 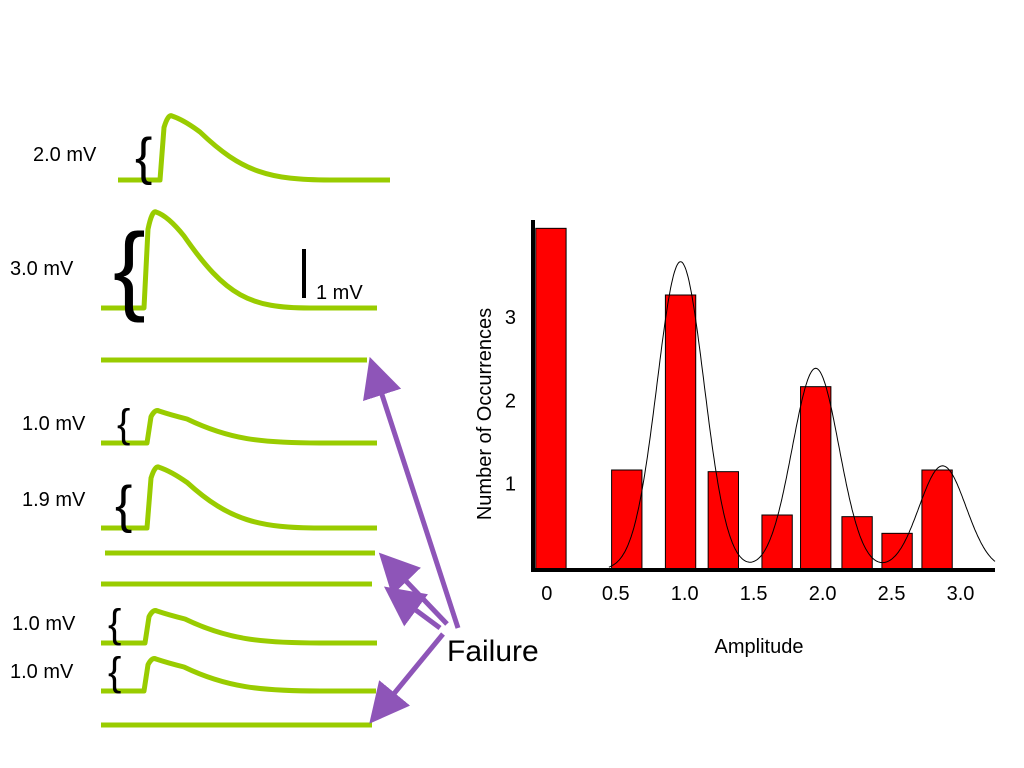 What do you see at coordinates (685, 594) in the screenshot?
I see `x-tick-label: 1.0` at bounding box center [685, 594].